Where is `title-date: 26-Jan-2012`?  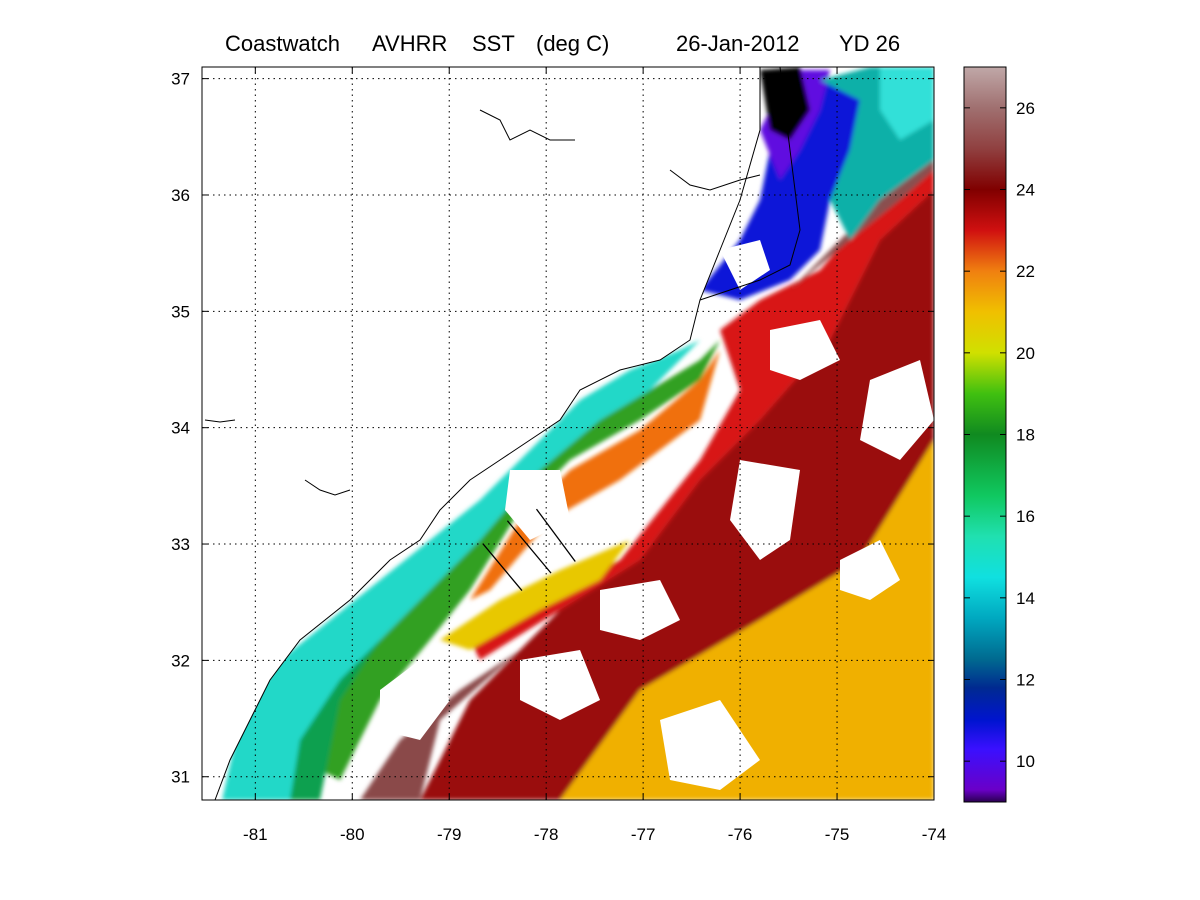
title-date: 26-Jan-2012 is located at coordinates (738, 43).